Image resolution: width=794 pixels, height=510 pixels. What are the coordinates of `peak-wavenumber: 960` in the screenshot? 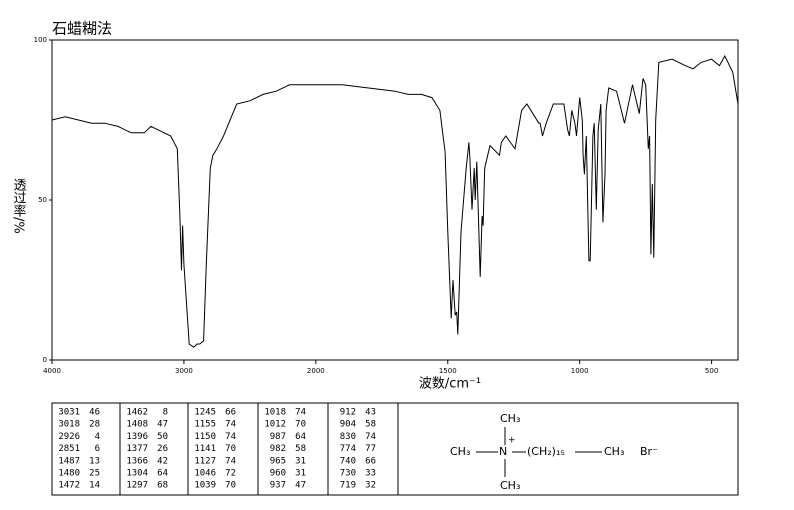 It's located at (278, 474).